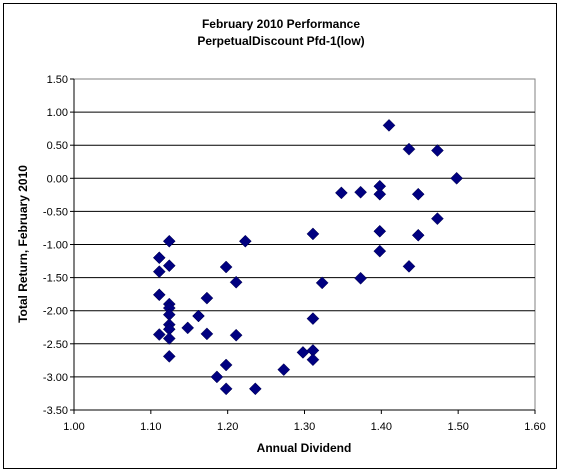 This screenshot has width=561, height=473. What do you see at coordinates (55, 378) in the screenshot?
I see `y-tick-label: -3.00` at bounding box center [55, 378].